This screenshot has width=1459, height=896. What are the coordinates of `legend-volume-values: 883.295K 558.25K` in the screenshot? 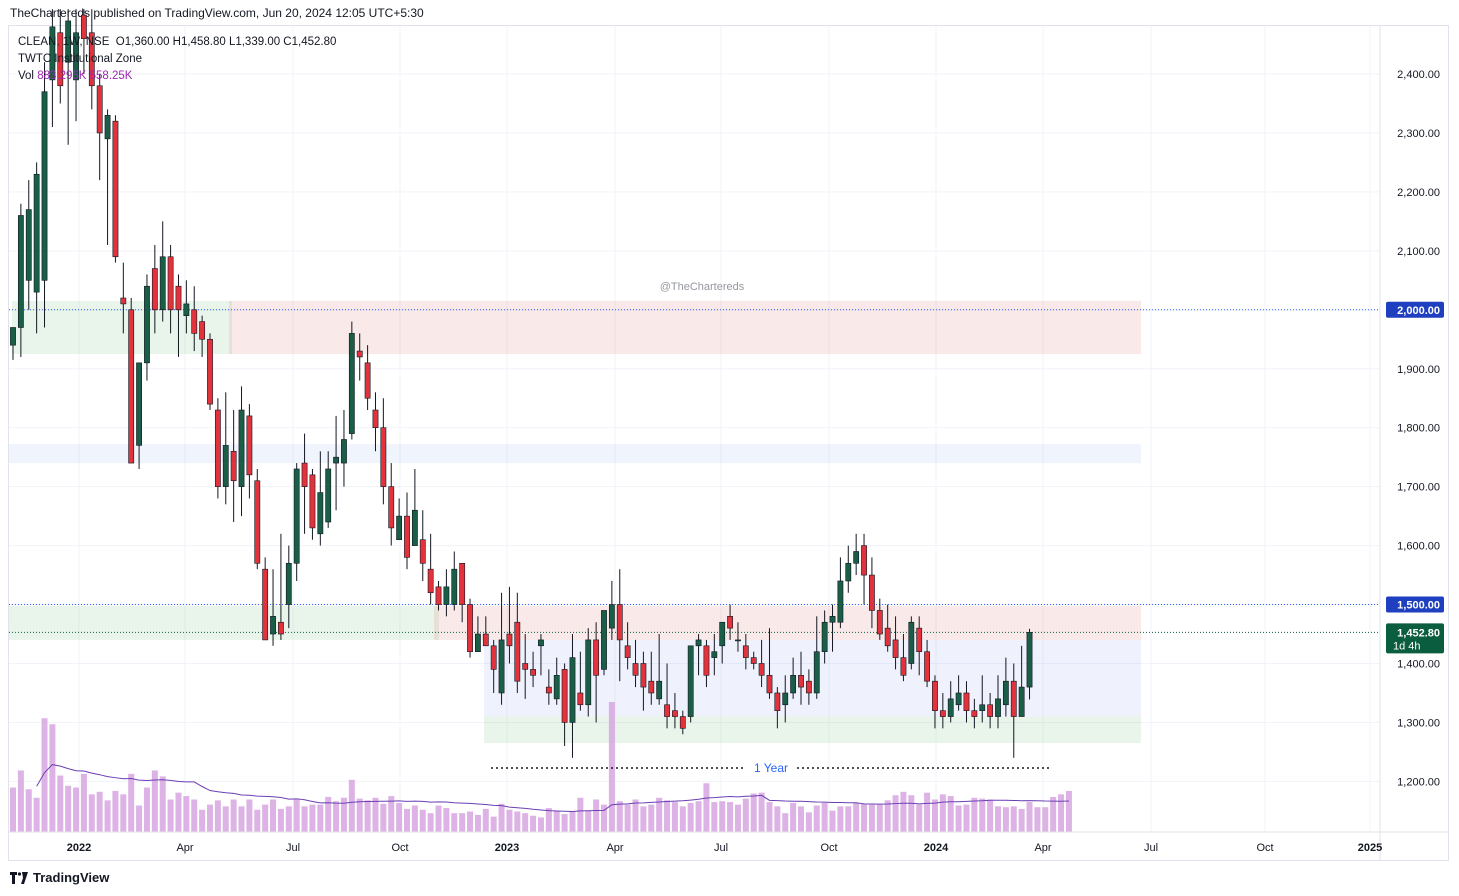 It's located at (85, 76).